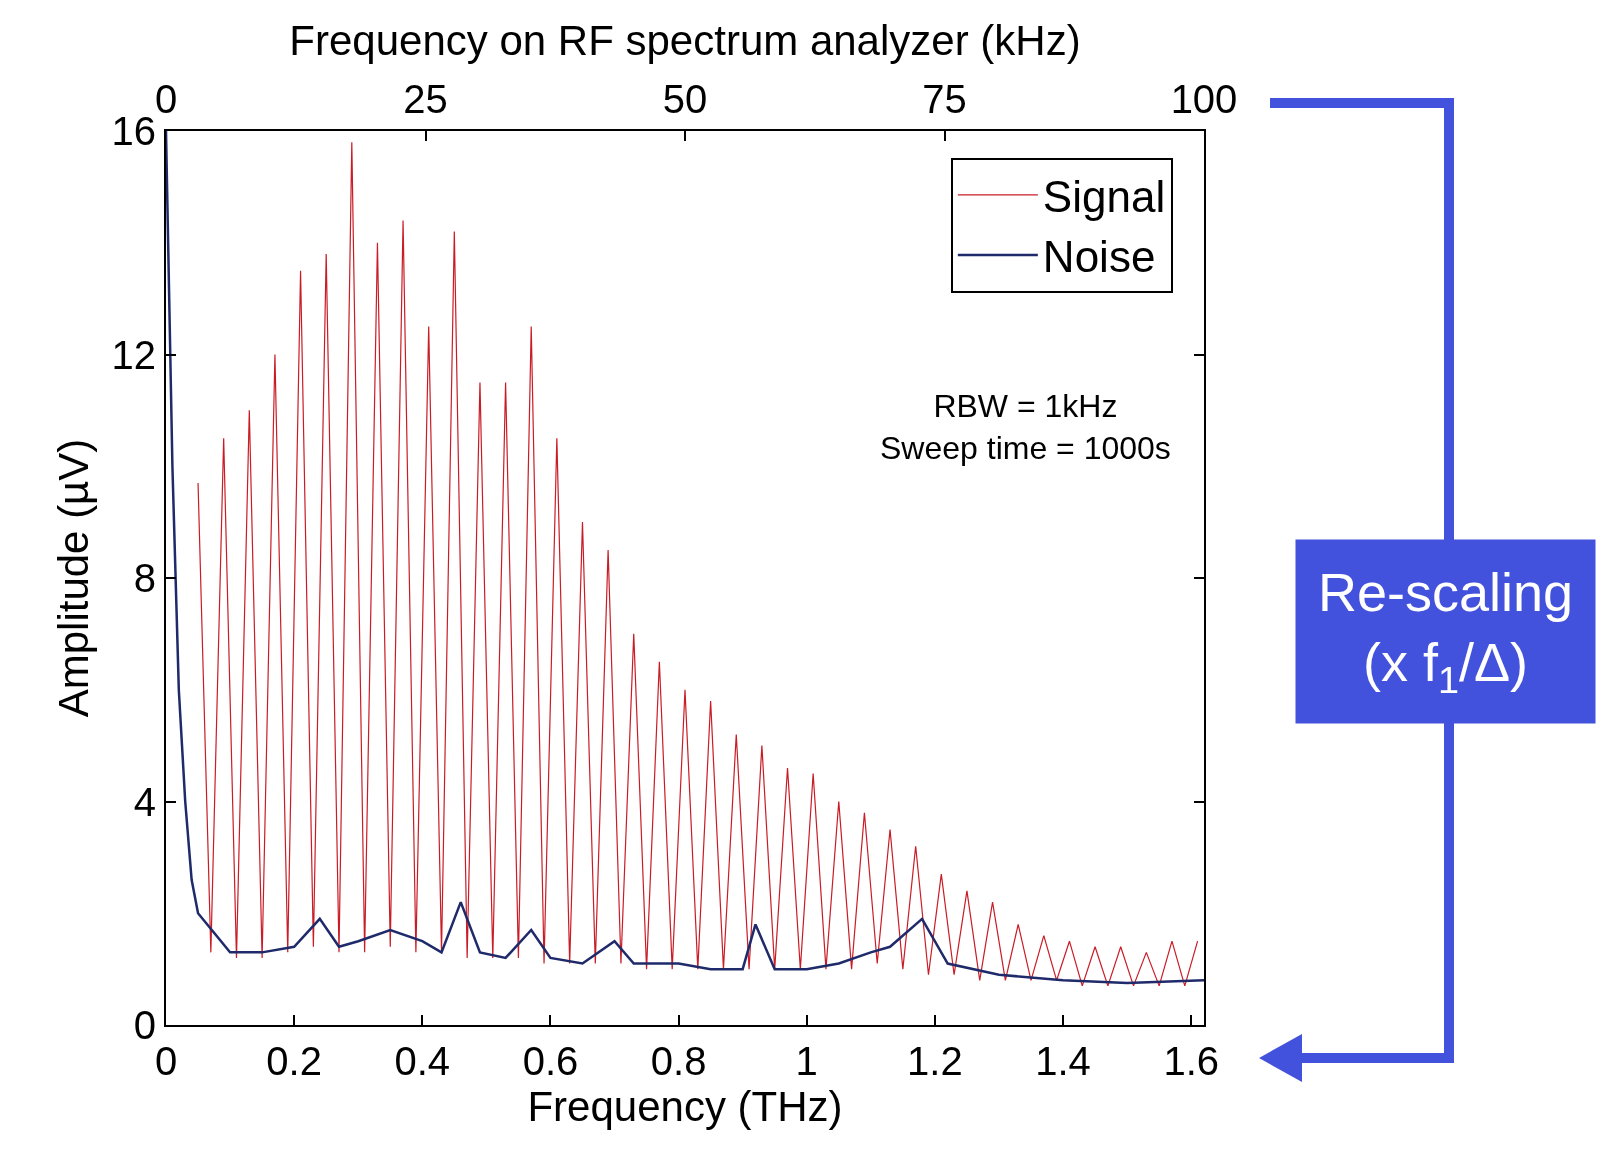  Describe the element at coordinates (685, 1106) in the screenshot. I see `x-axis-title: Frequency (THz)` at that location.